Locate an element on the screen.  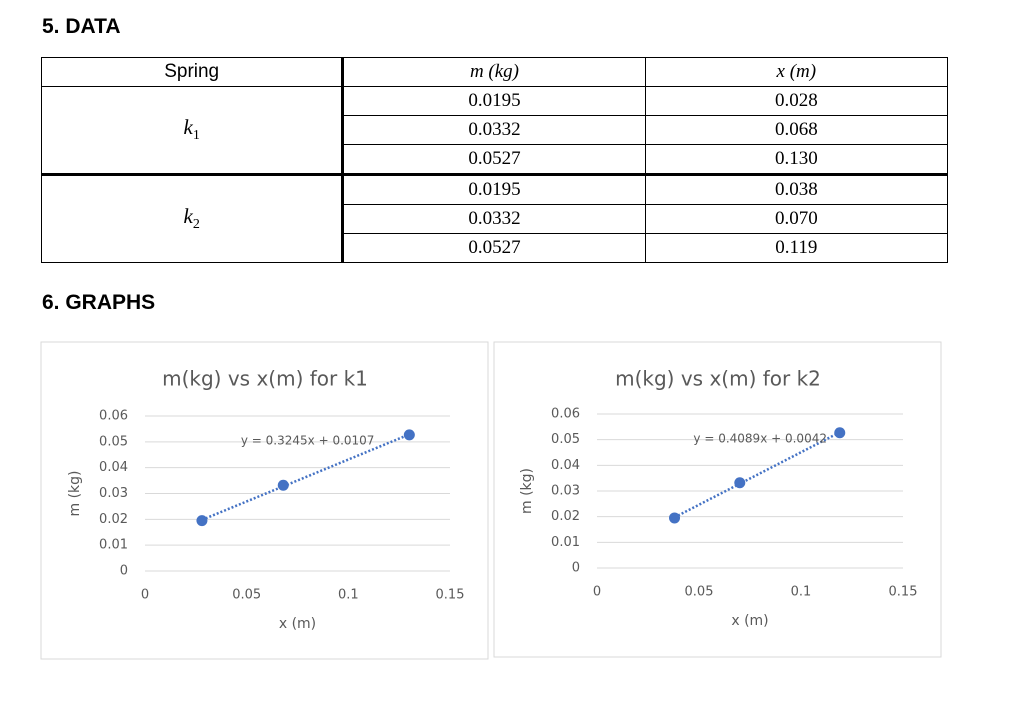
section-heading: 5. DATA is located at coordinates (81, 26).